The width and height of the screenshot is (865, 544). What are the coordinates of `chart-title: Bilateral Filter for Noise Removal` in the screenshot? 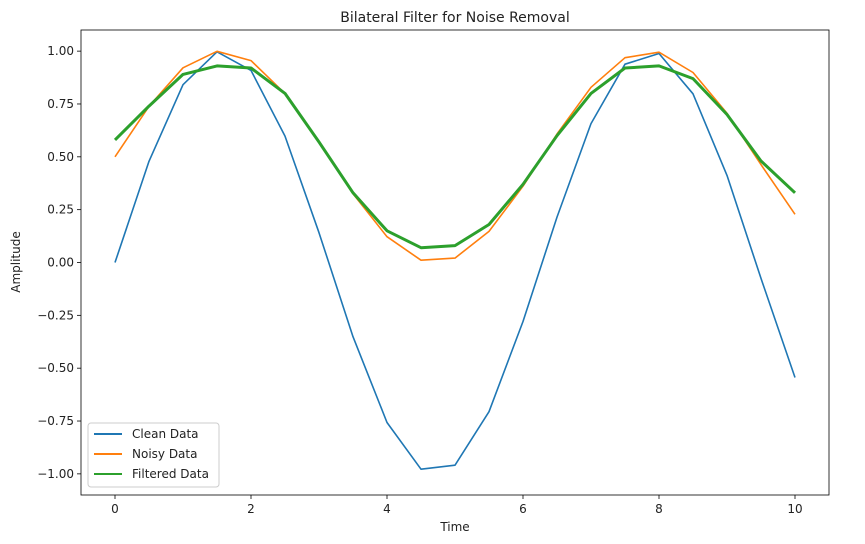 It's located at (455, 18).